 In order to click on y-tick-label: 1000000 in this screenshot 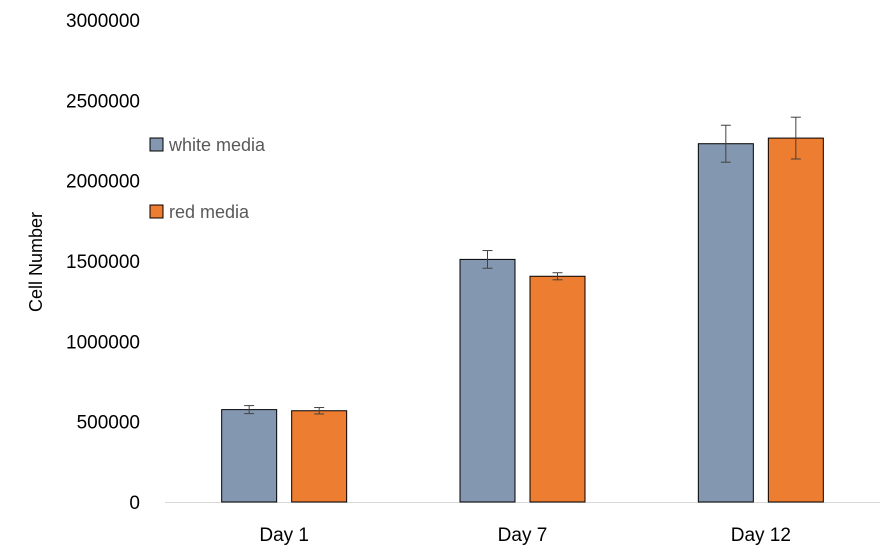, I will do `click(103, 342)`.